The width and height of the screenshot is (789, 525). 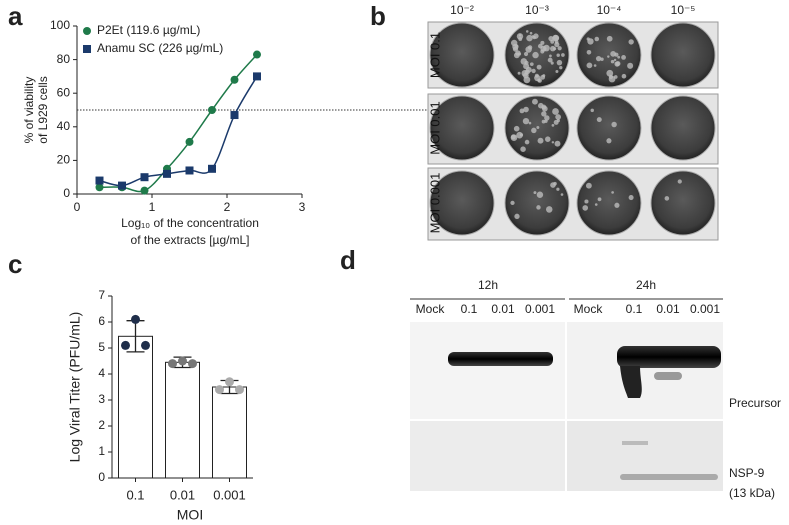 What do you see at coordinates (101, 425) in the screenshot?
I see `y-tick-label: 2` at bounding box center [101, 425].